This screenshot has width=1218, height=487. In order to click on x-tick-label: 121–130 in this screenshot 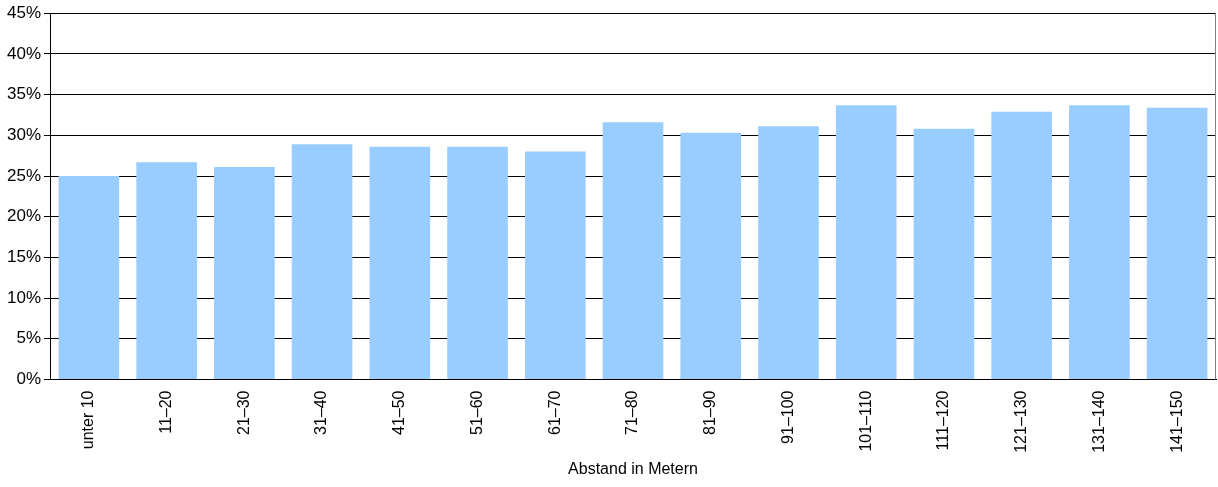, I will do `click(1021, 421)`.